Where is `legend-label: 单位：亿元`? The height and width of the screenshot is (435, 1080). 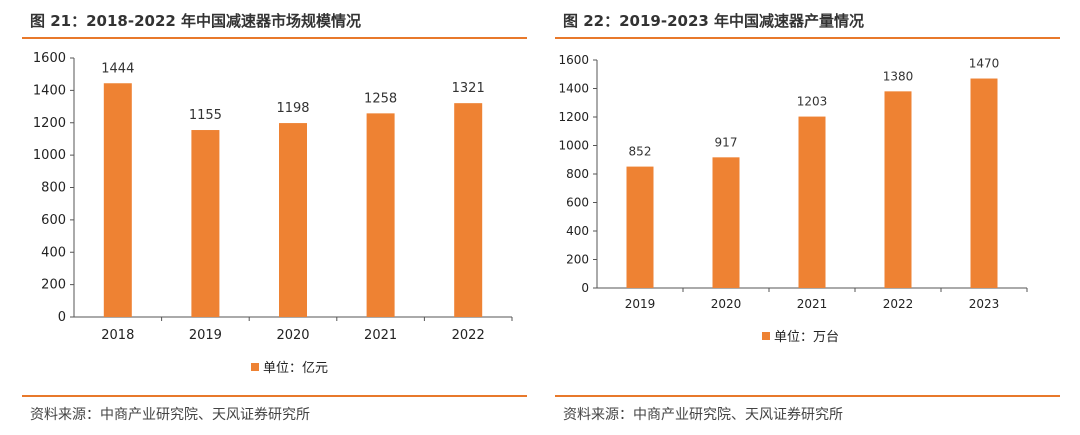 legend-label: 单位：亿元 is located at coordinates (295, 368).